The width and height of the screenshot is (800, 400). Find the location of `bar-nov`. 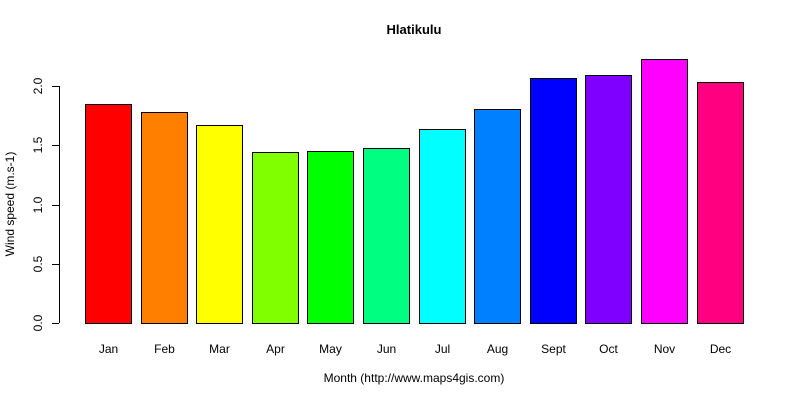

bar-nov is located at coordinates (664, 191).